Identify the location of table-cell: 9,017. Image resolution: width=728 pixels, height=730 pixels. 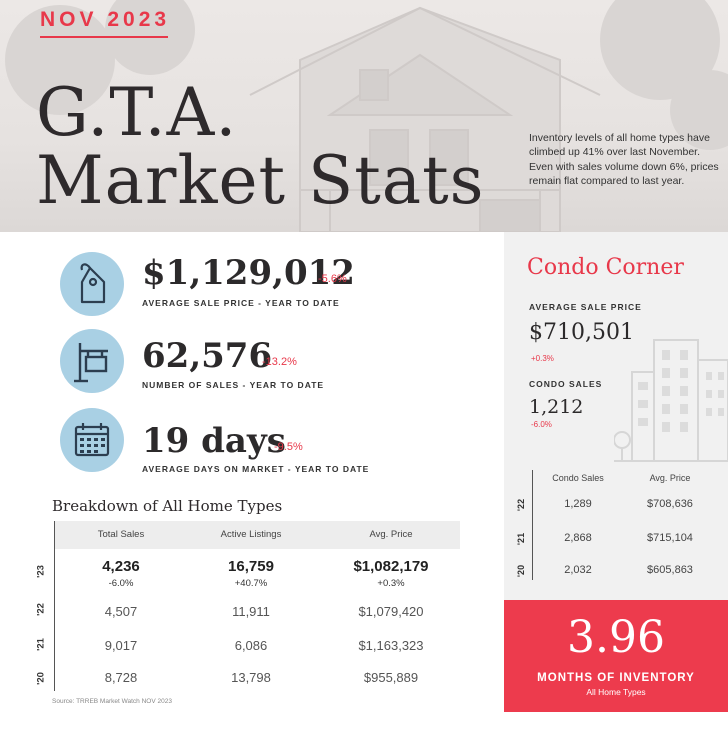
(121, 645).